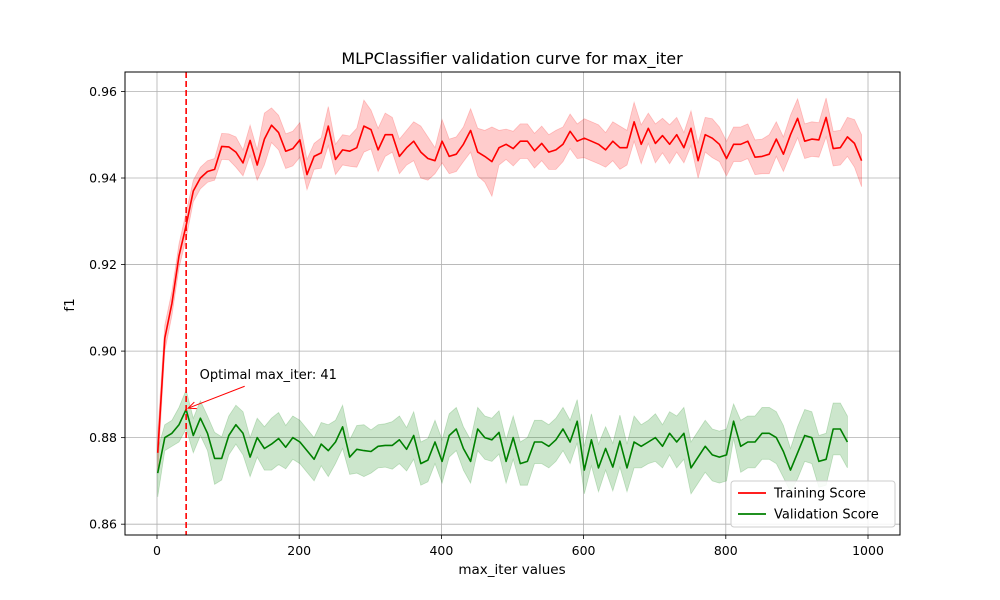  What do you see at coordinates (518, 546) in the screenshot?
I see `x-axis-ticks: 0 200 400 600 800 1000` at bounding box center [518, 546].